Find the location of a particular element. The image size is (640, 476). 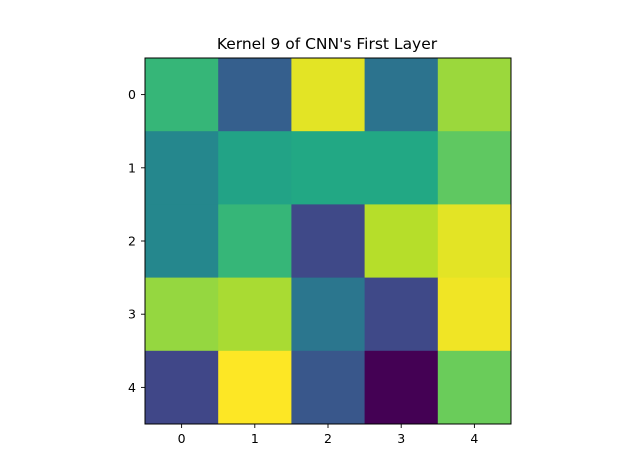

x-tick-label-4: 4 is located at coordinates (474, 438).